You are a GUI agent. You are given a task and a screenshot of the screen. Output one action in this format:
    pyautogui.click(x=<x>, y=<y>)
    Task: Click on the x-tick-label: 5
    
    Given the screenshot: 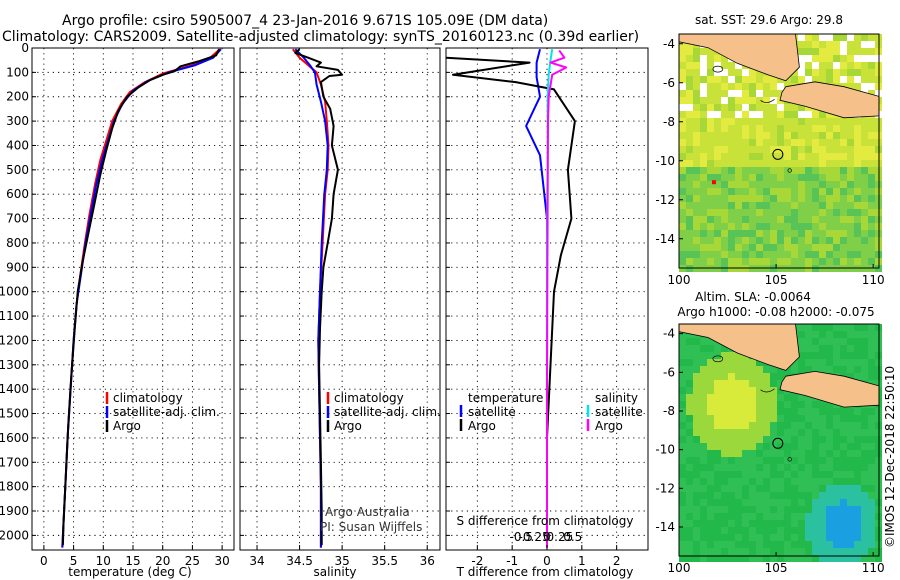 What is the action you would take?
    pyautogui.click(x=74, y=561)
    